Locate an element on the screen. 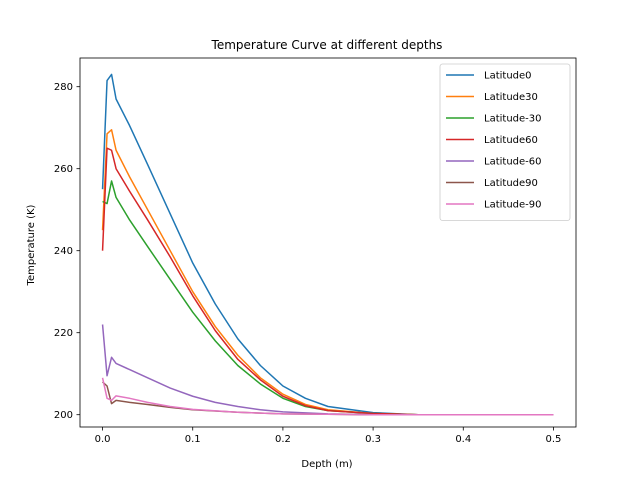 This screenshot has width=640, height=480. legend-label: Latitude-60 is located at coordinates (513, 162).